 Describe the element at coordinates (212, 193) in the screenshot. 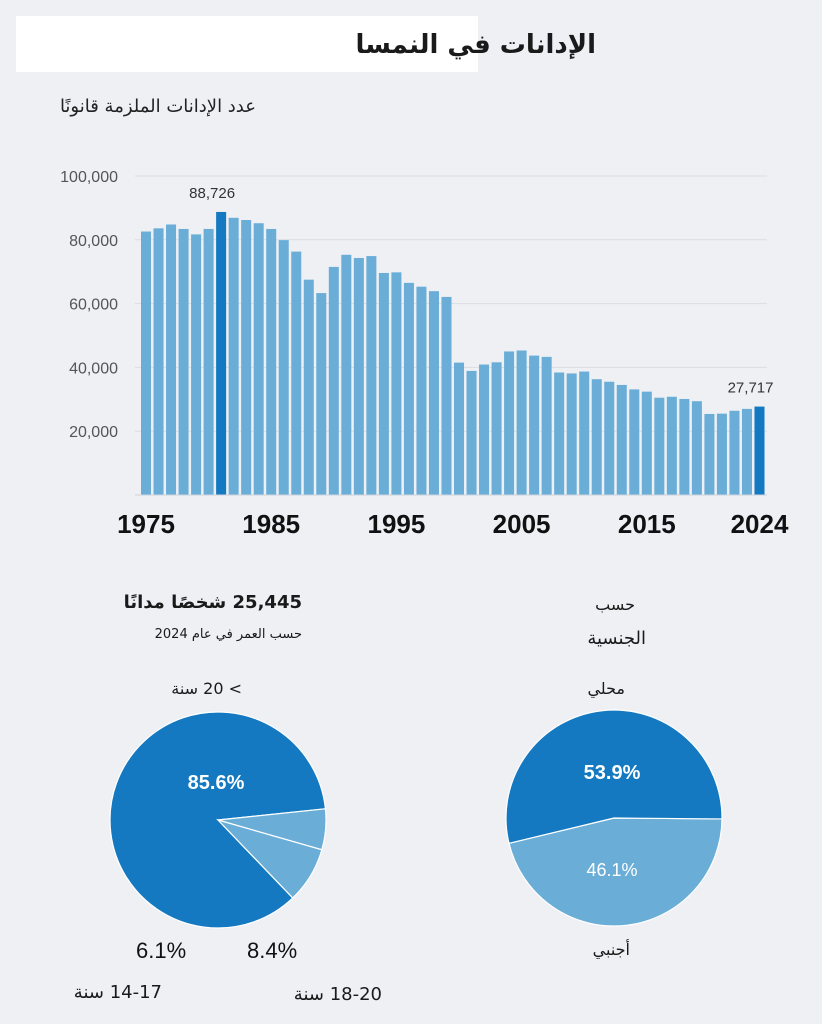

I see `data-label-1981: 88,726` at that location.